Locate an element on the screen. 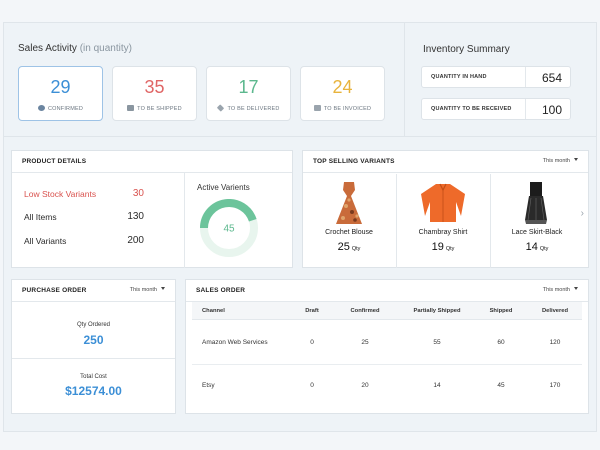 This screenshot has height=450, width=600. to-be-delivered-card: 17 TO BE DELIVERED is located at coordinates (248, 93).